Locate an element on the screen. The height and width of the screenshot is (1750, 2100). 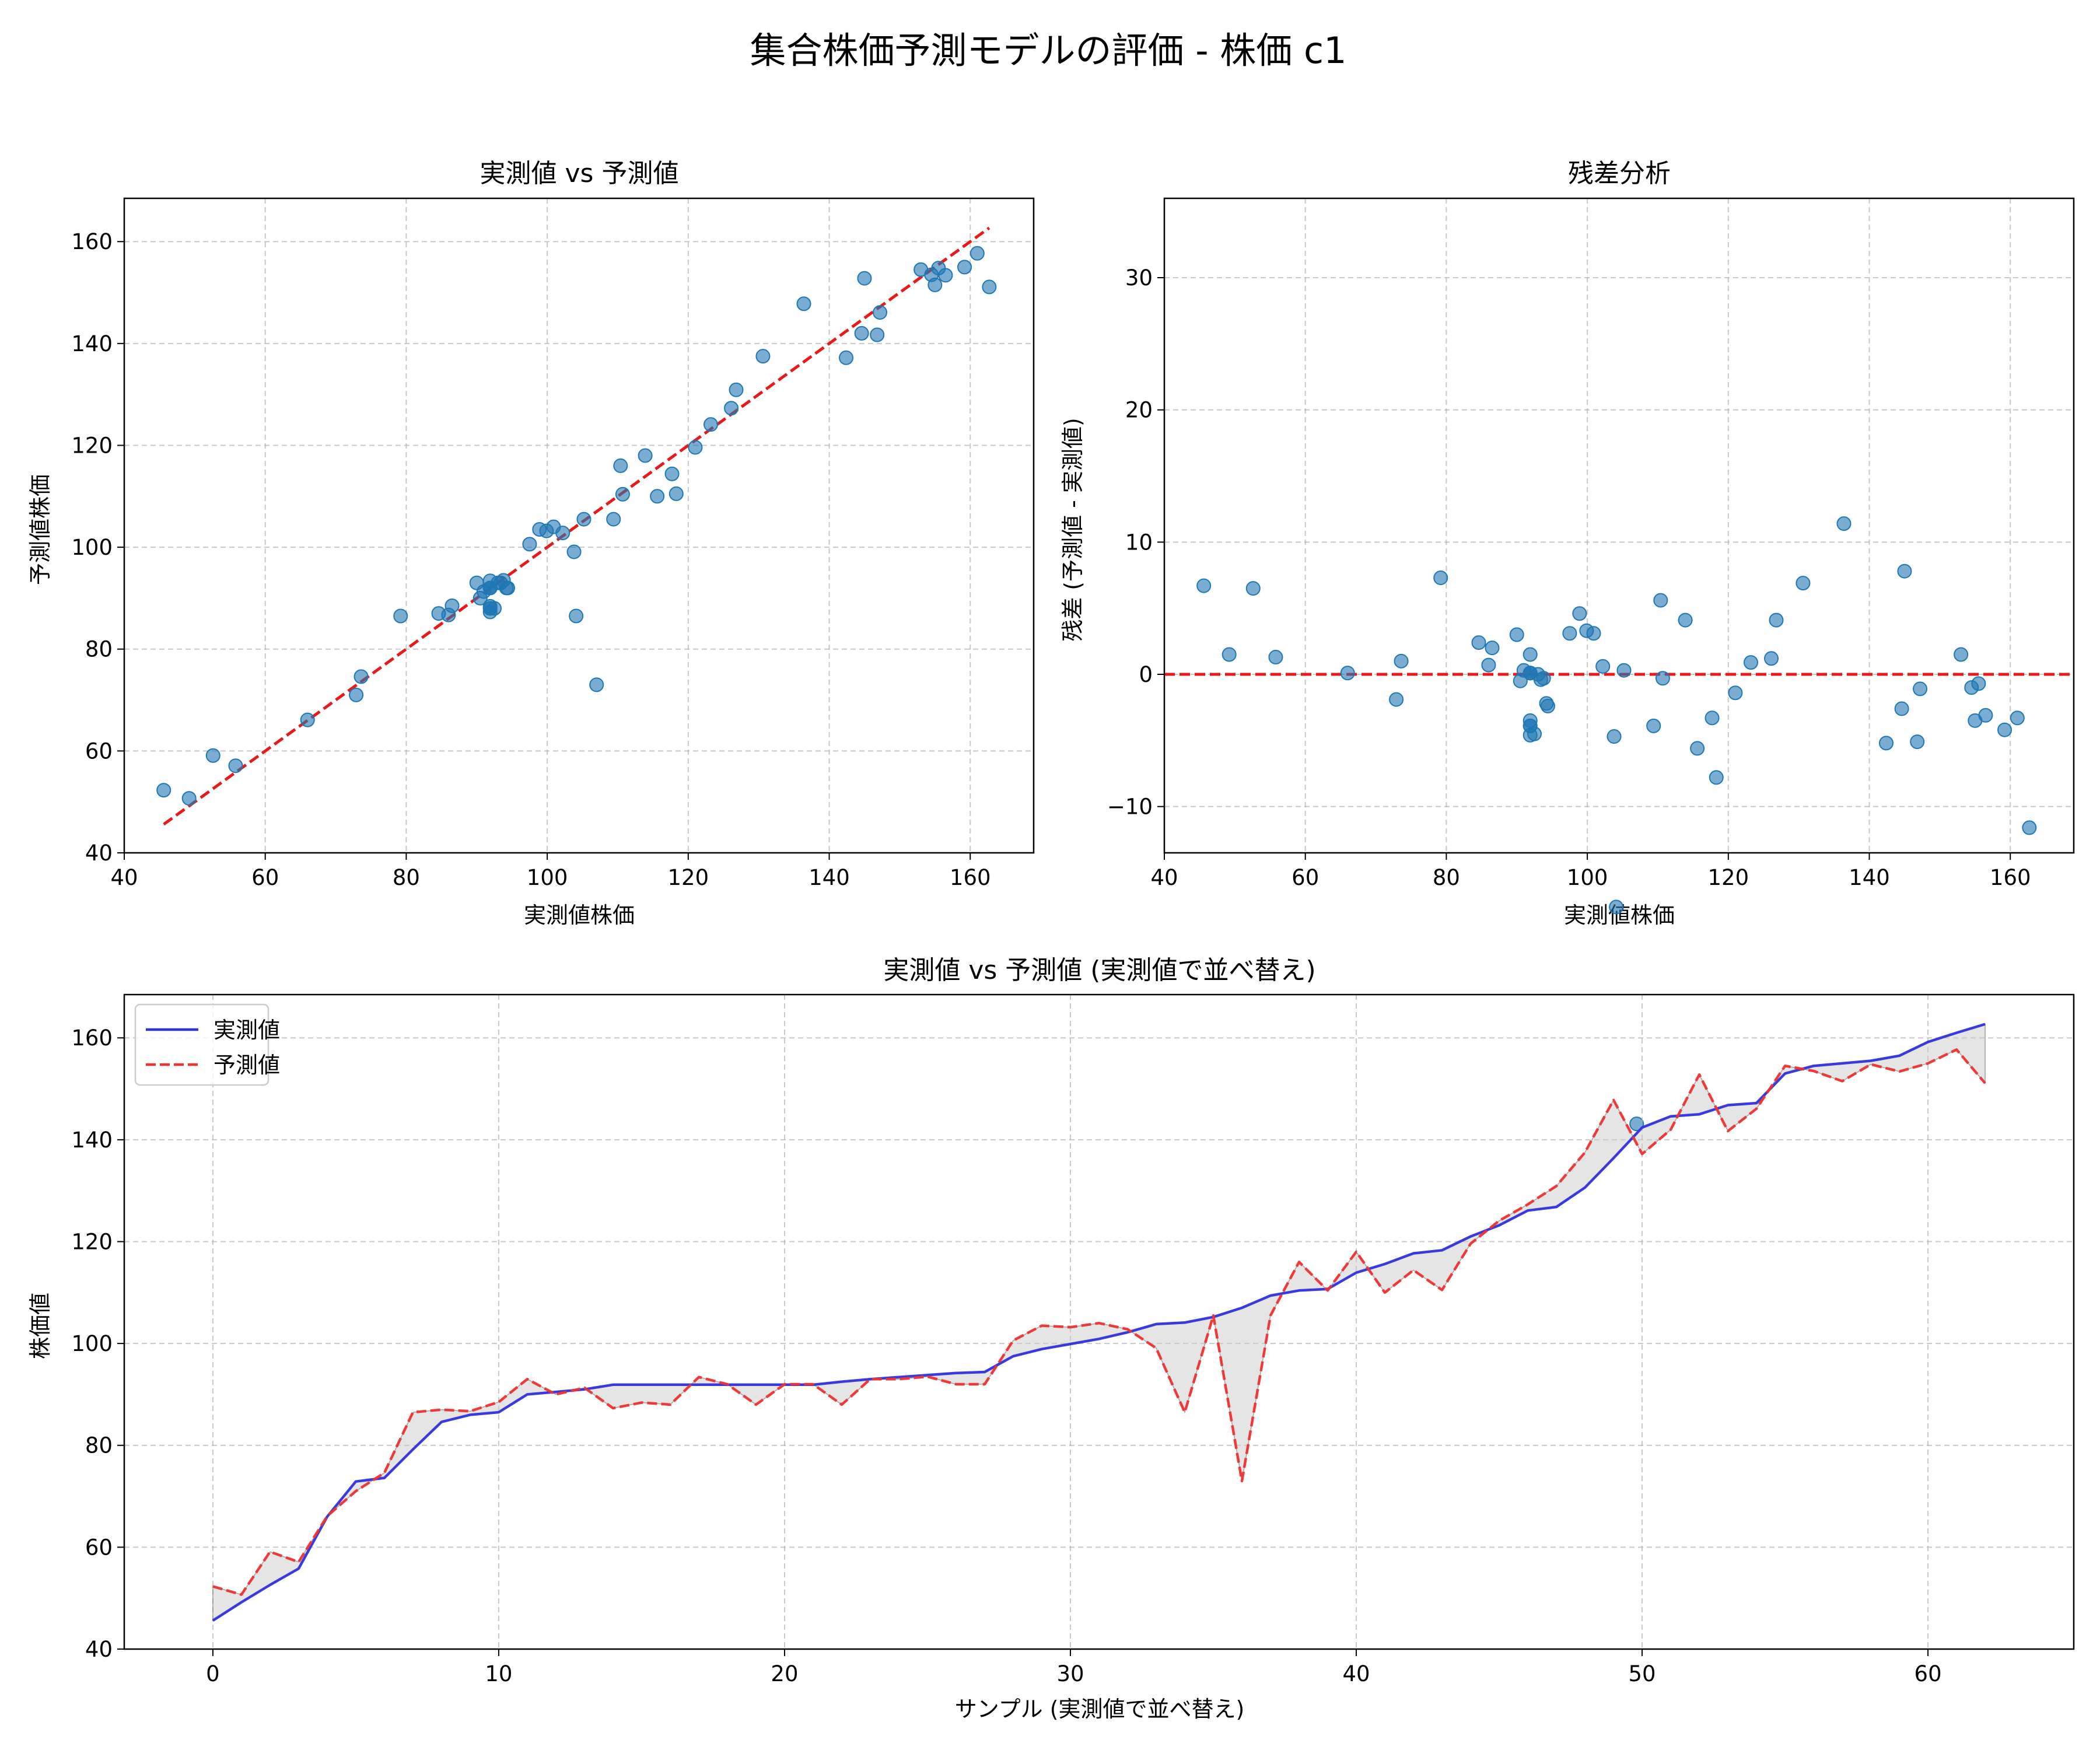
legend-label-actual: 実測値 is located at coordinates (247, 1030).